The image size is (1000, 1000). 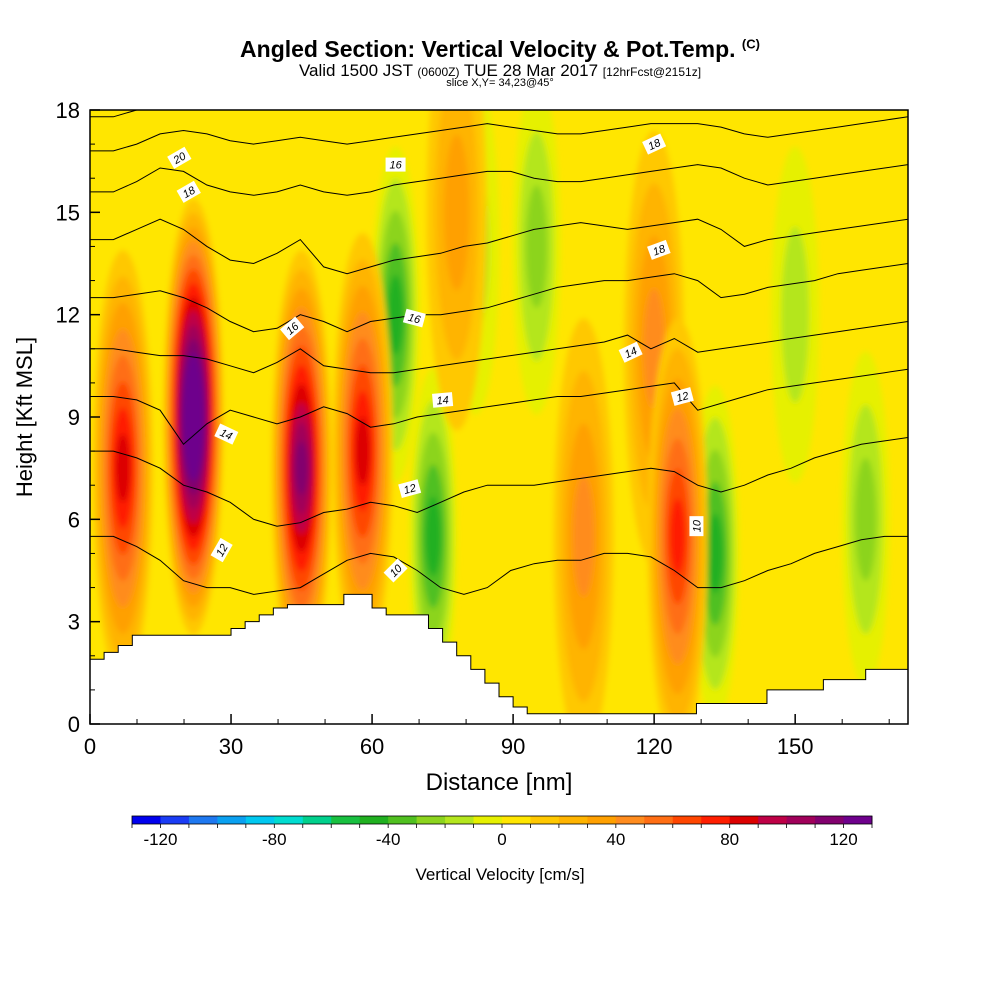 I want to click on y-tick-label: 18, so click(x=68, y=110).